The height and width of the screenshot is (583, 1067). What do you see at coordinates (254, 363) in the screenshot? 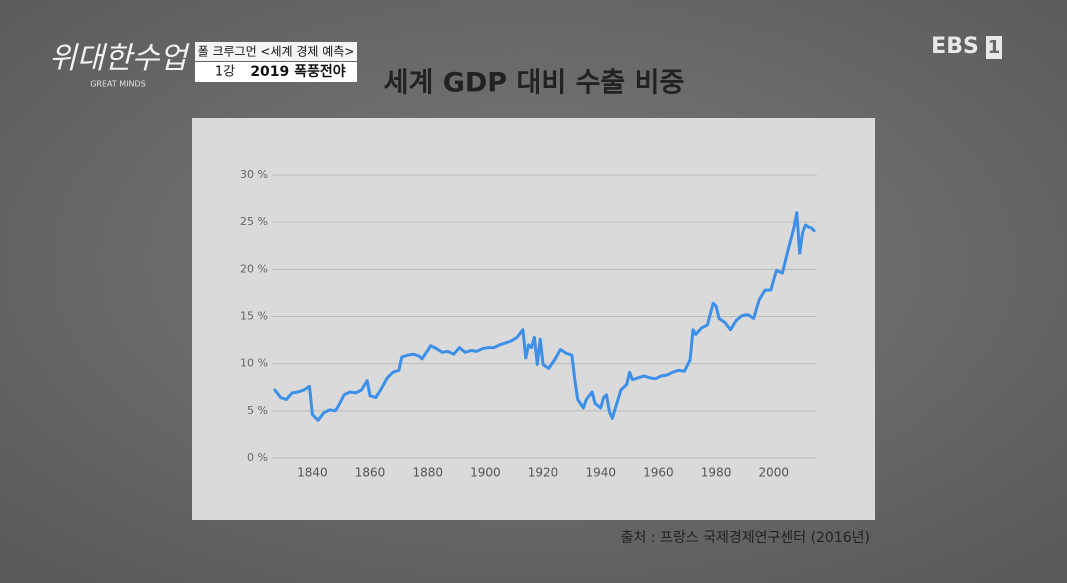
I see `y-tick-label: 10 %` at bounding box center [254, 363].